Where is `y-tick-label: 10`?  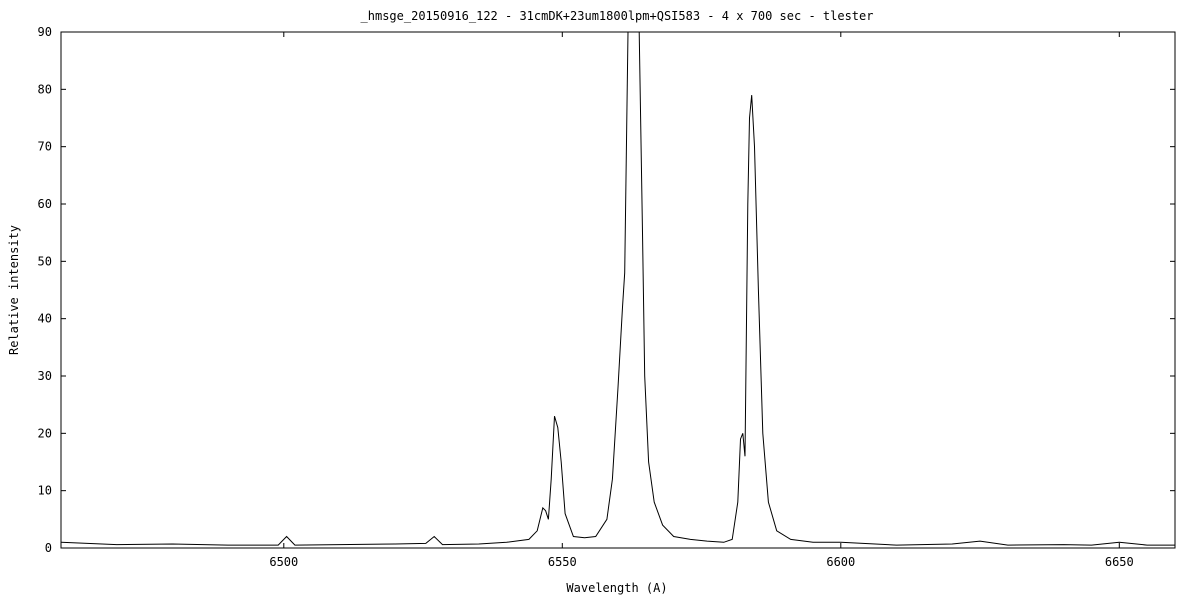 y-tick-label: 10 is located at coordinates (45, 491).